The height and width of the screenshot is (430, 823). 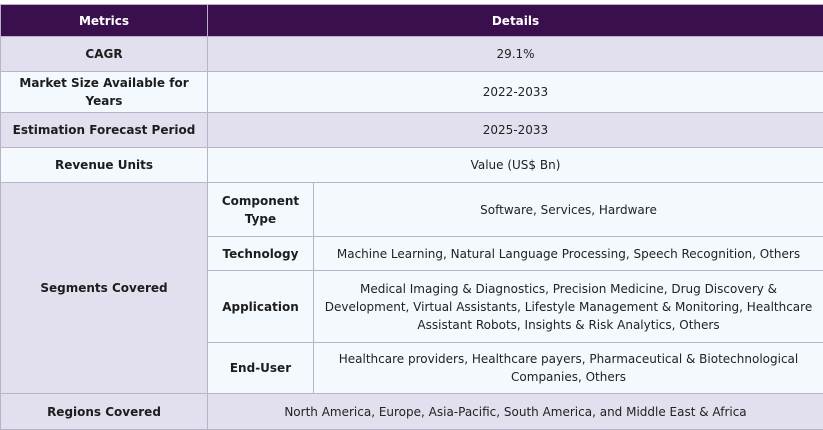 I want to click on metric-market-size-years: Market Size Available for Years, so click(x=104, y=92).